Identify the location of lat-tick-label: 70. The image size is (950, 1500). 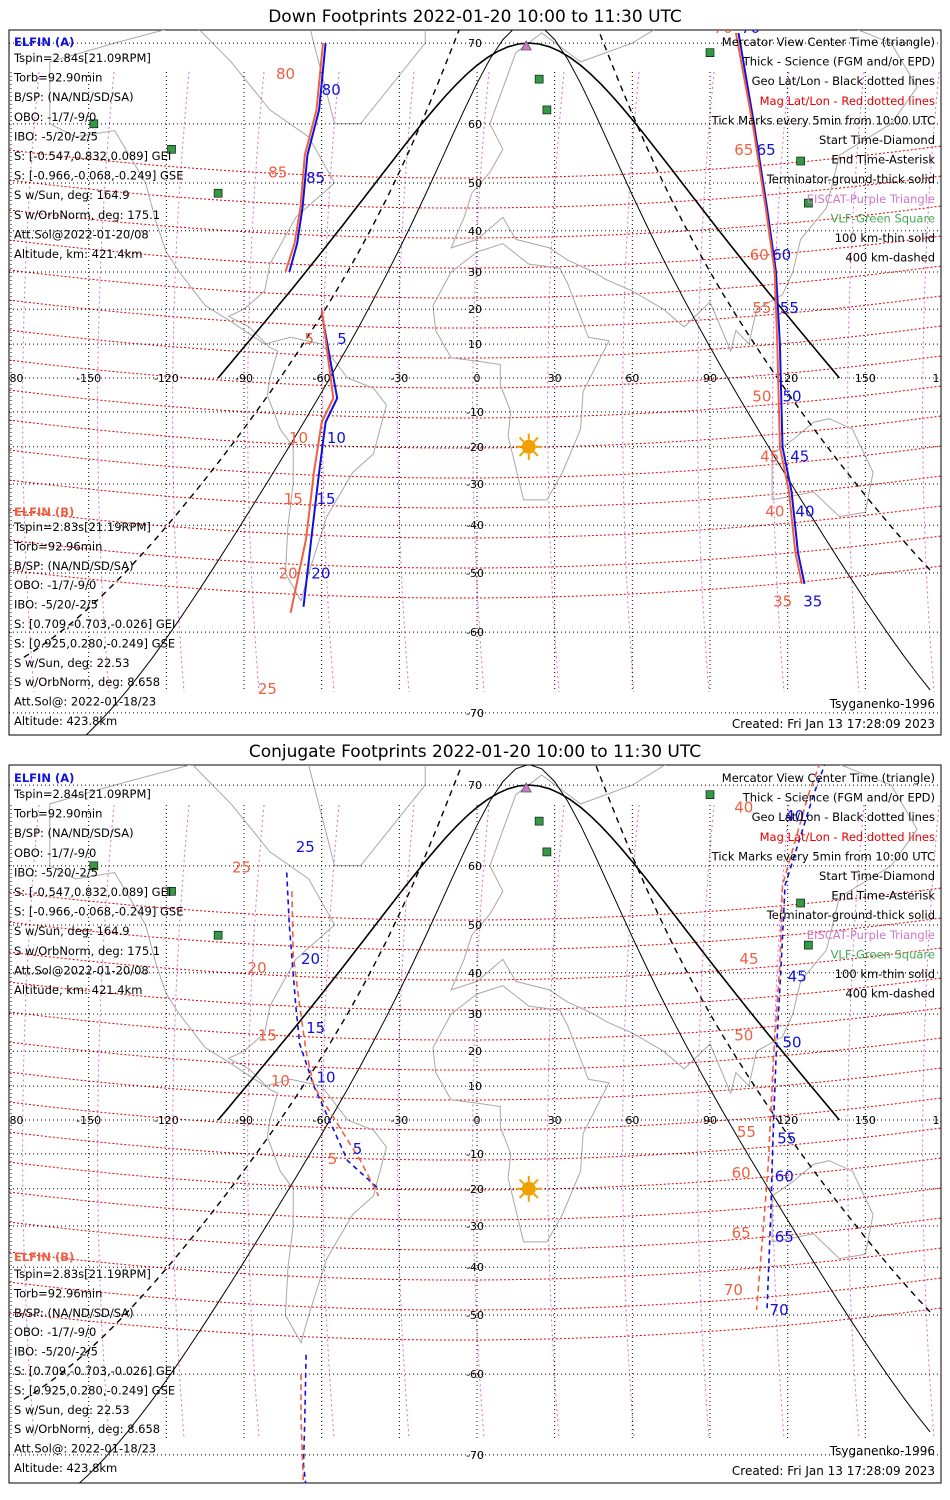
(475, 43).